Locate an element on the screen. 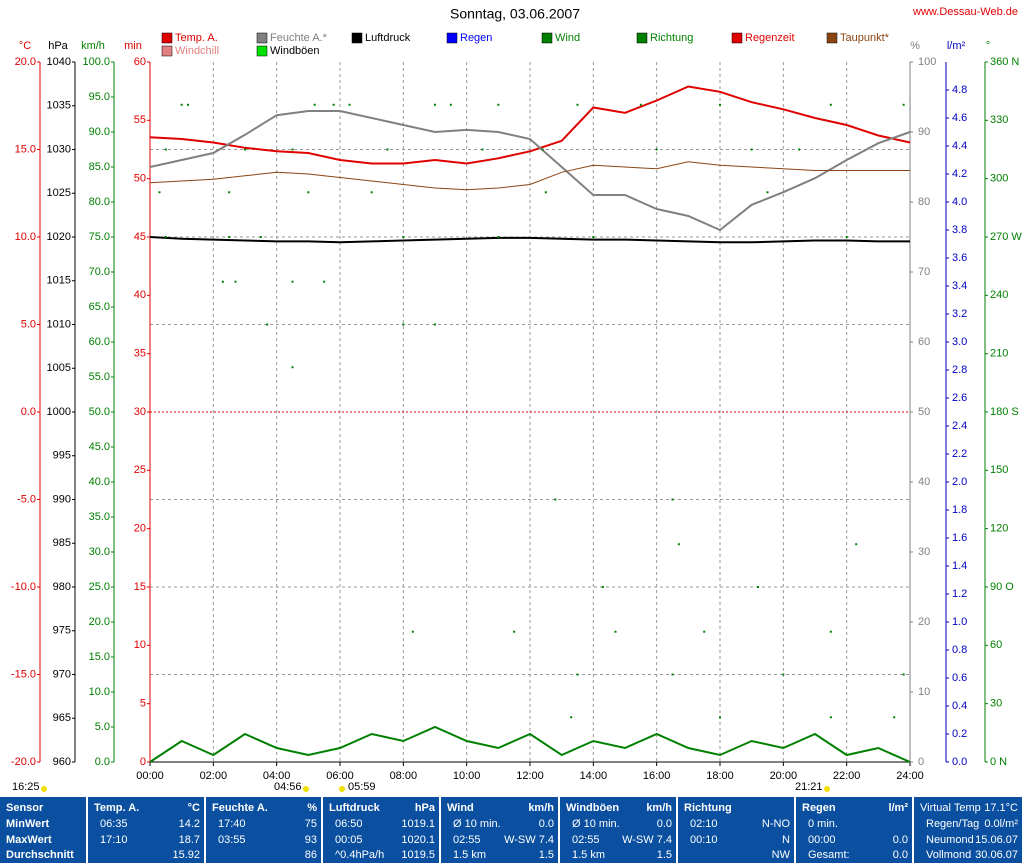 The width and height of the screenshot is (1024, 863). y-tick-label: 270 W is located at coordinates (1006, 237).